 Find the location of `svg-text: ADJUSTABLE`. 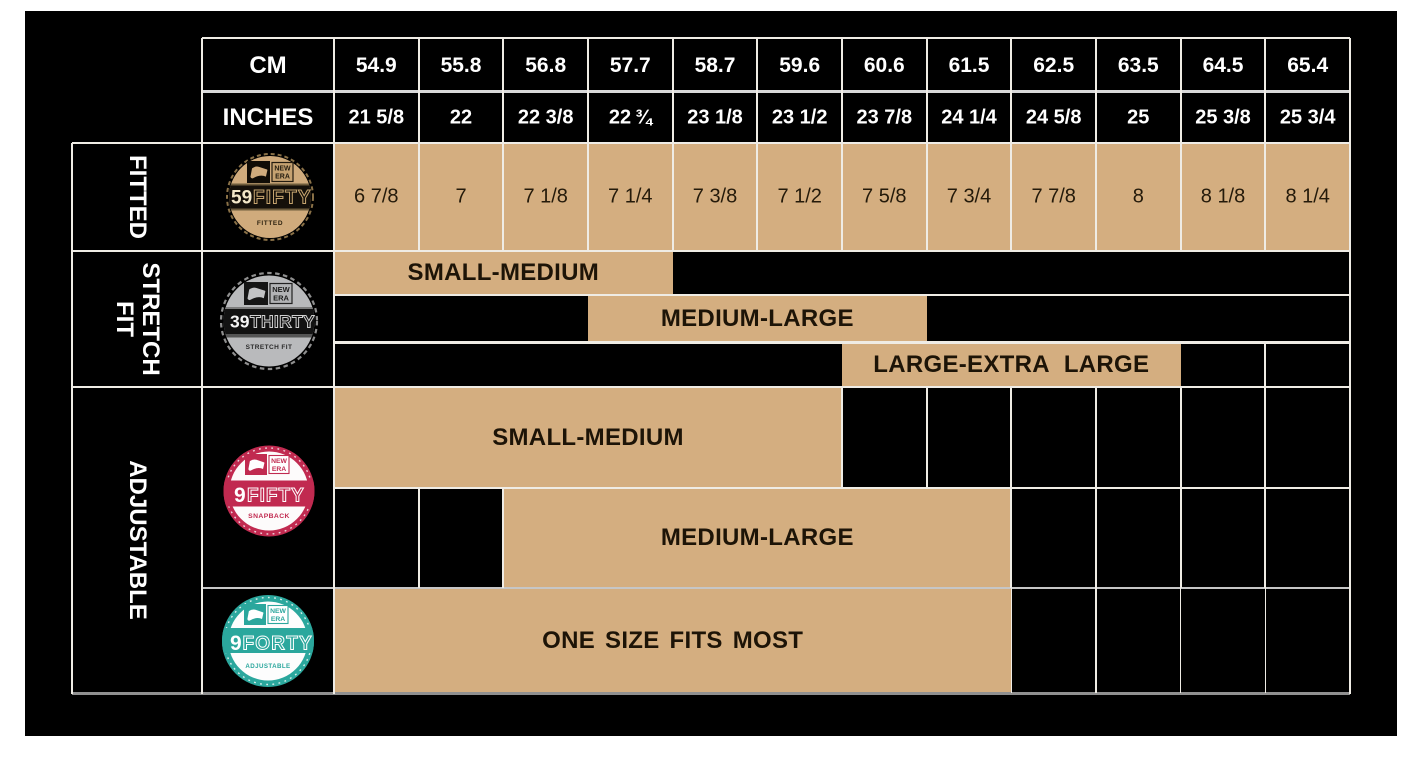

svg-text: ADJUSTABLE is located at coordinates (267, 666).